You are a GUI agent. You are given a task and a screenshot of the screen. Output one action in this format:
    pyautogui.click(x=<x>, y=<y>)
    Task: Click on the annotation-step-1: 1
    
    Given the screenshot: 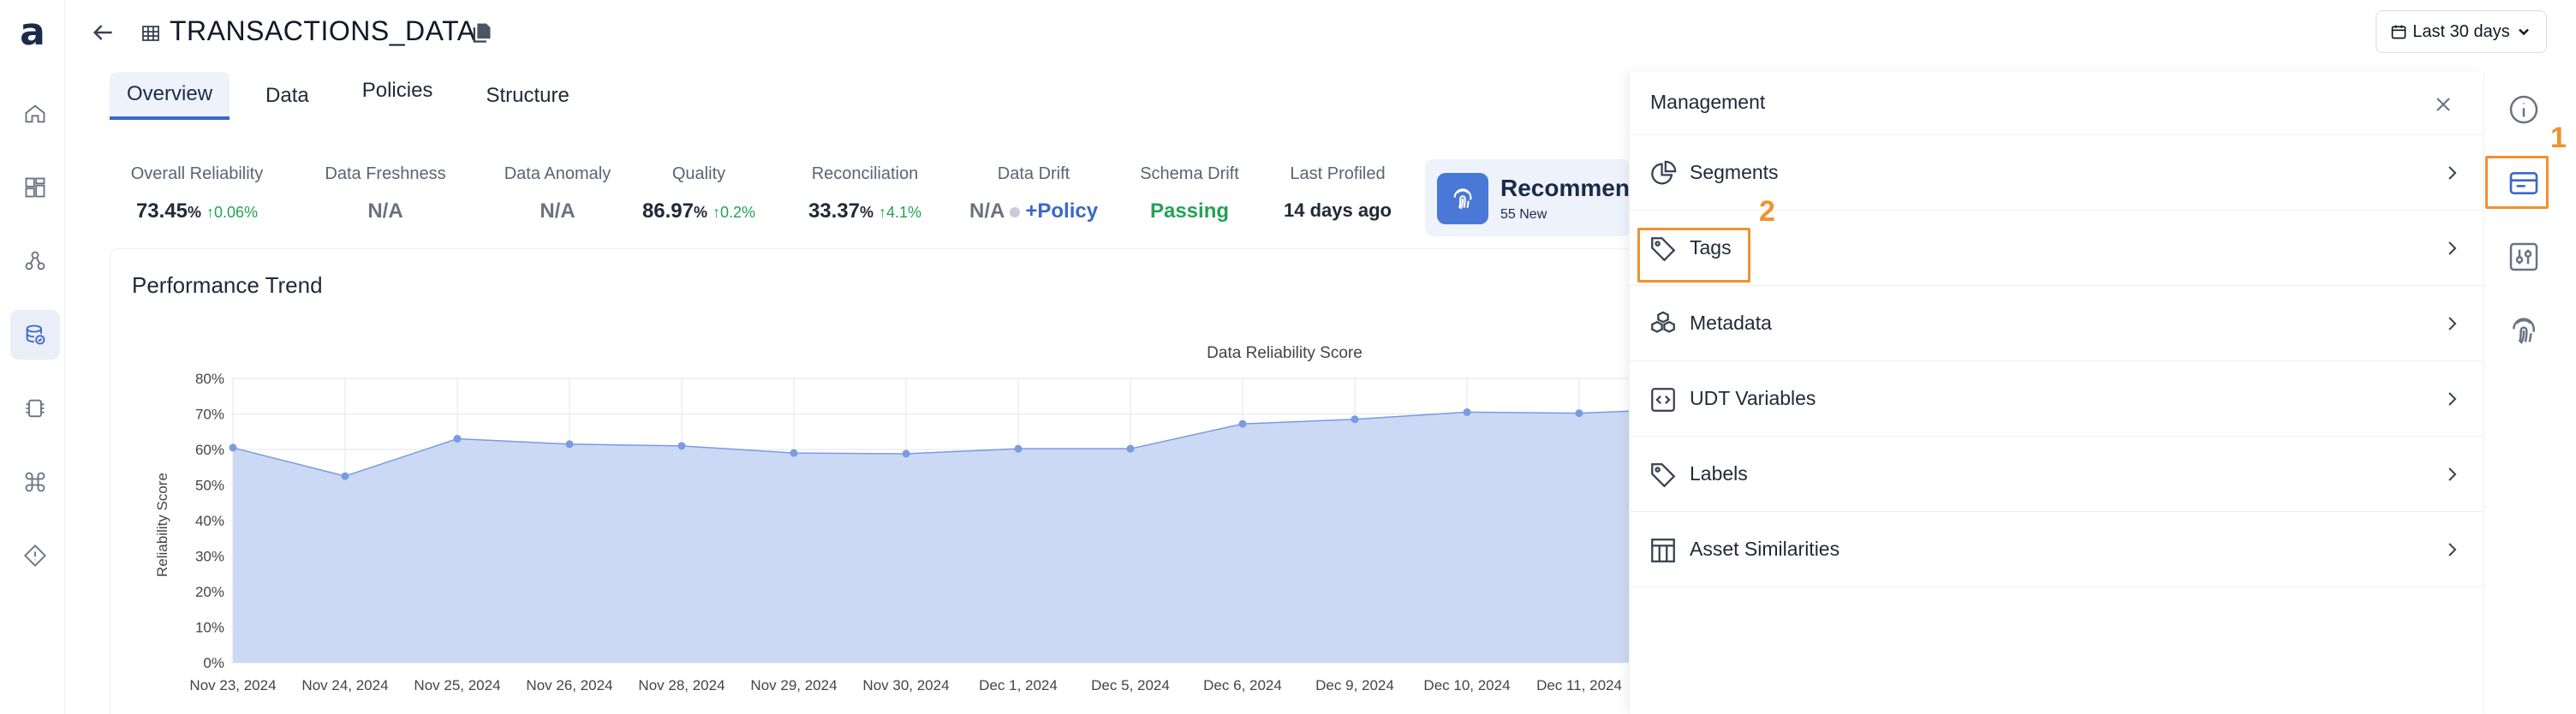 What is the action you would take?
    pyautogui.click(x=2559, y=138)
    